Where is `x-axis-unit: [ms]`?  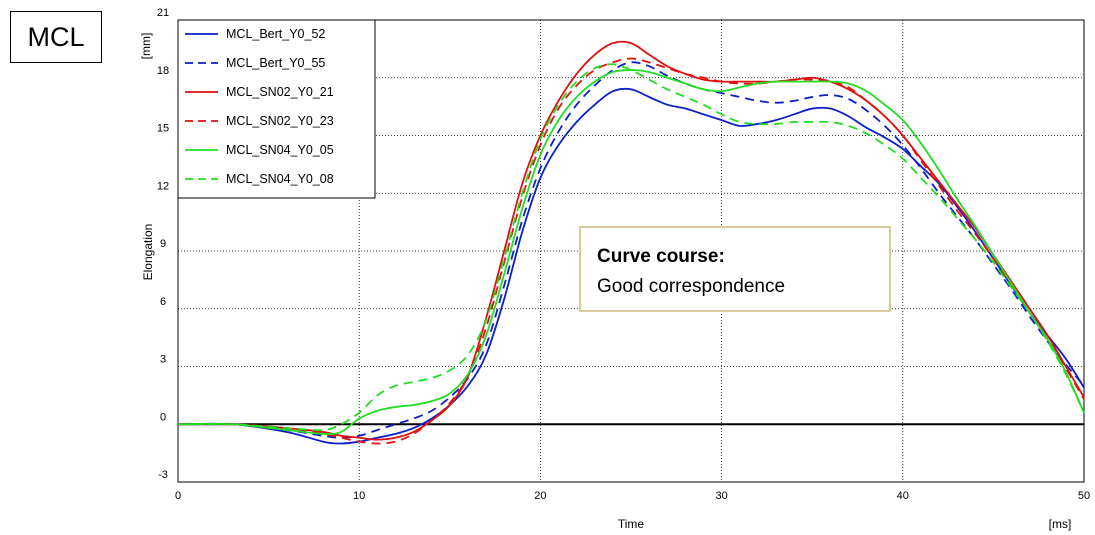
x-axis-unit: [ms] is located at coordinates (1060, 524).